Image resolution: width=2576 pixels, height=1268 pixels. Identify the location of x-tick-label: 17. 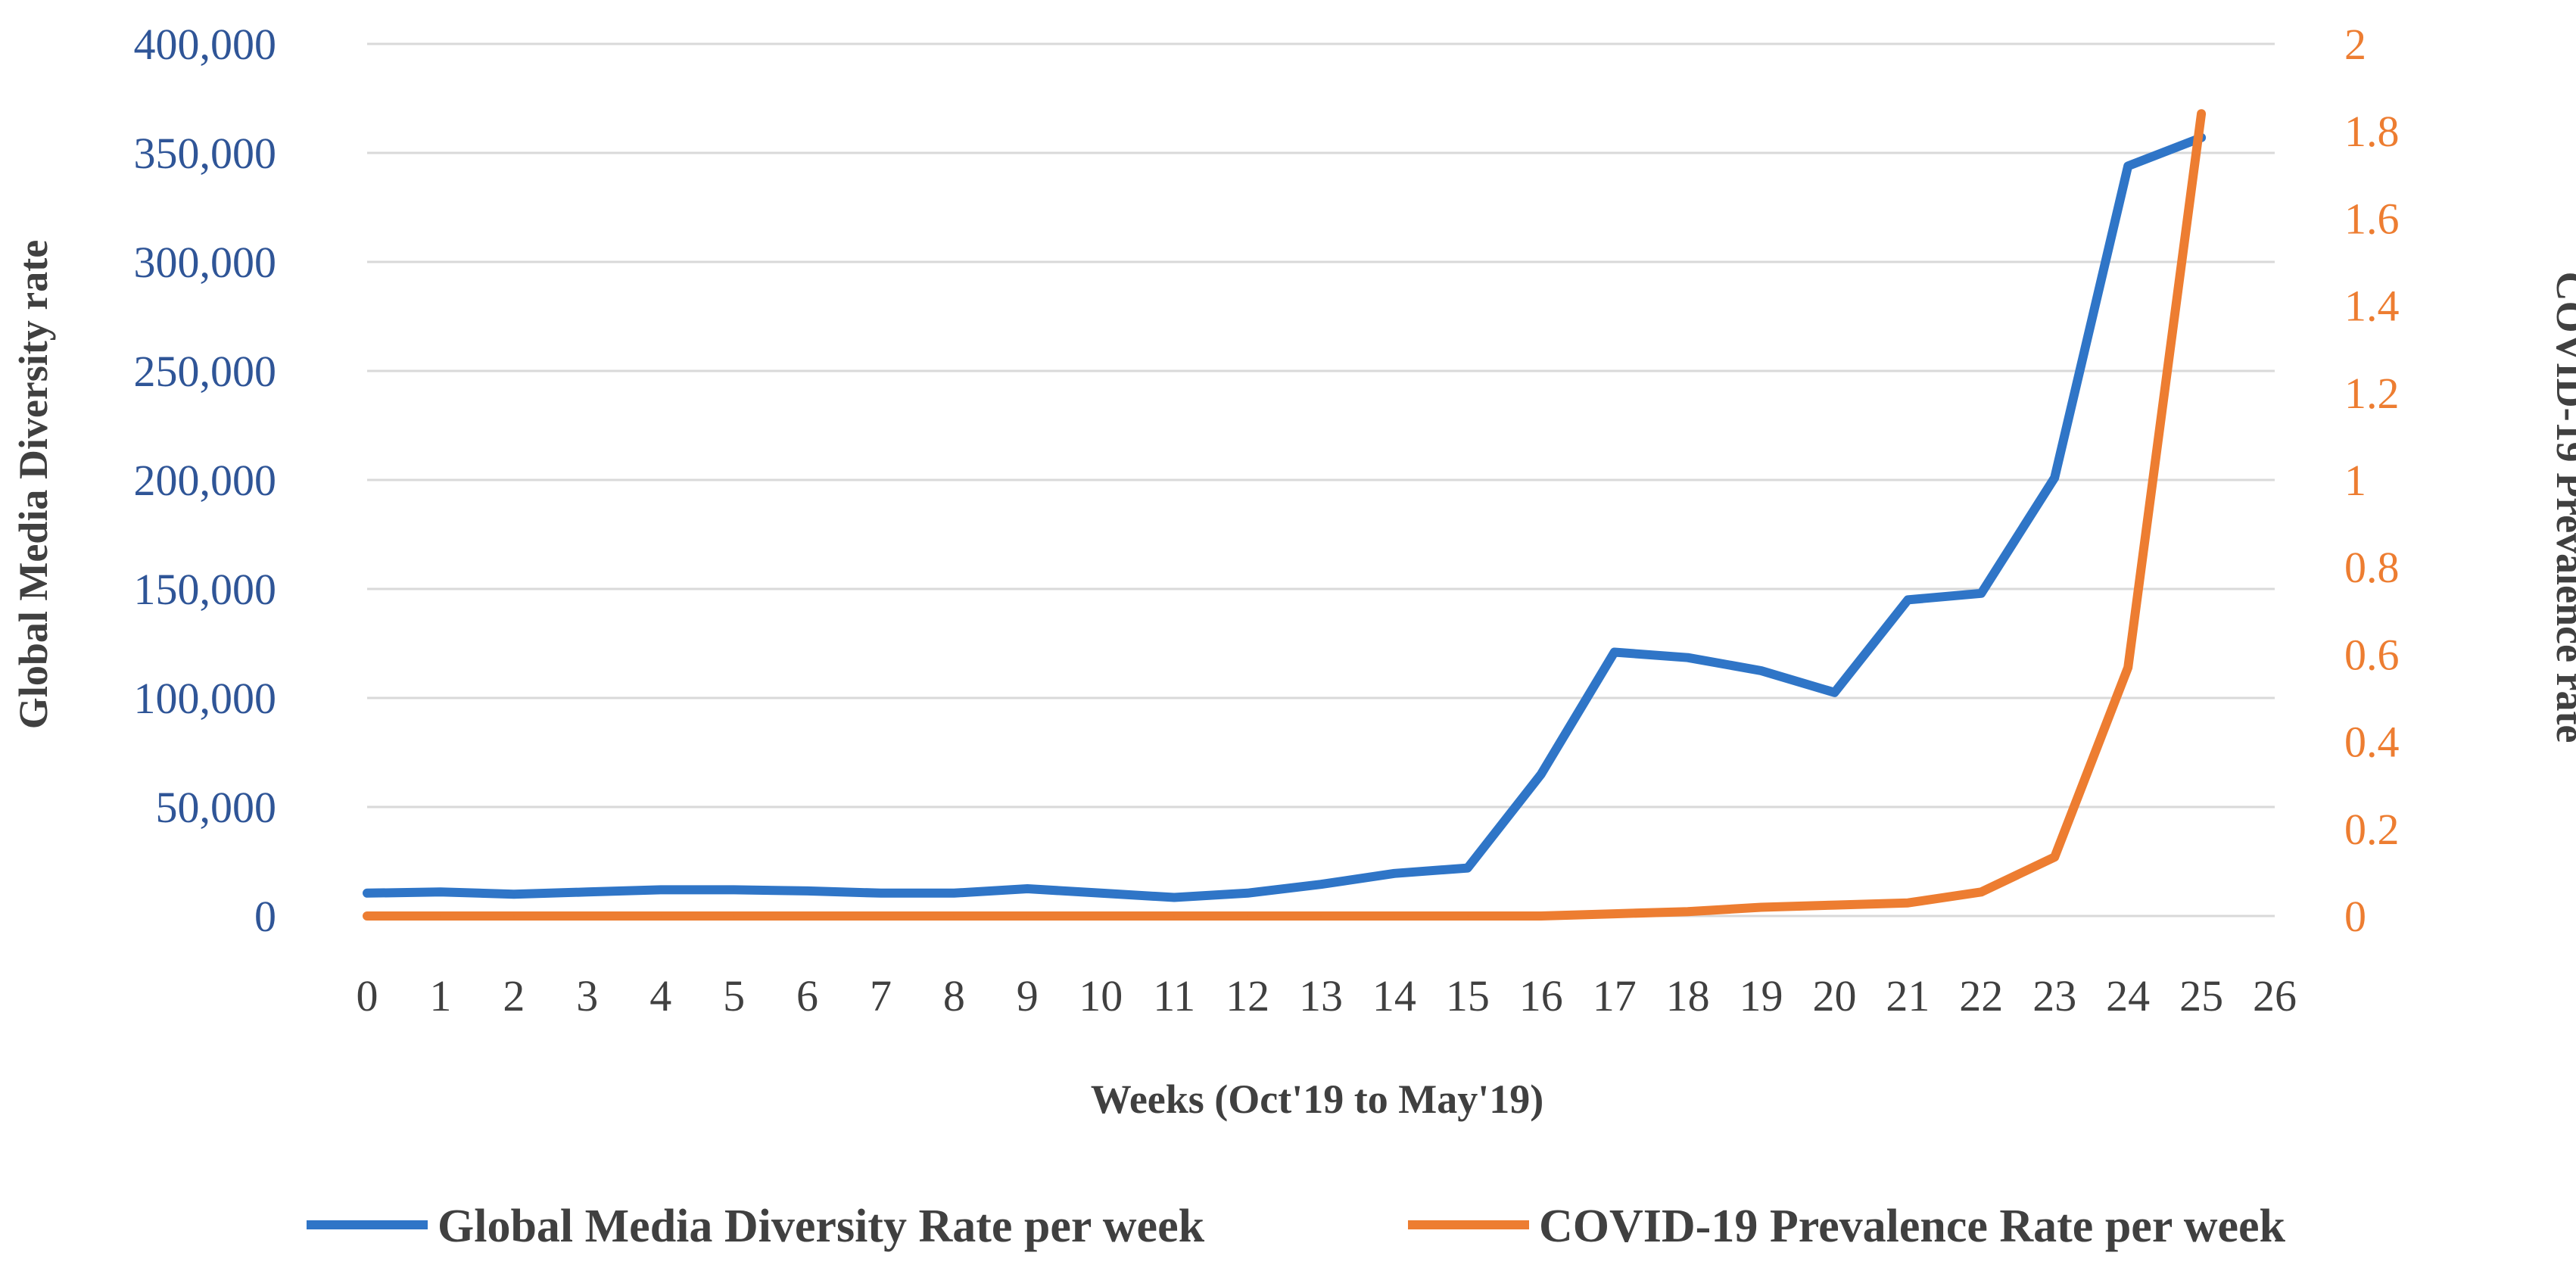
(1615, 995).